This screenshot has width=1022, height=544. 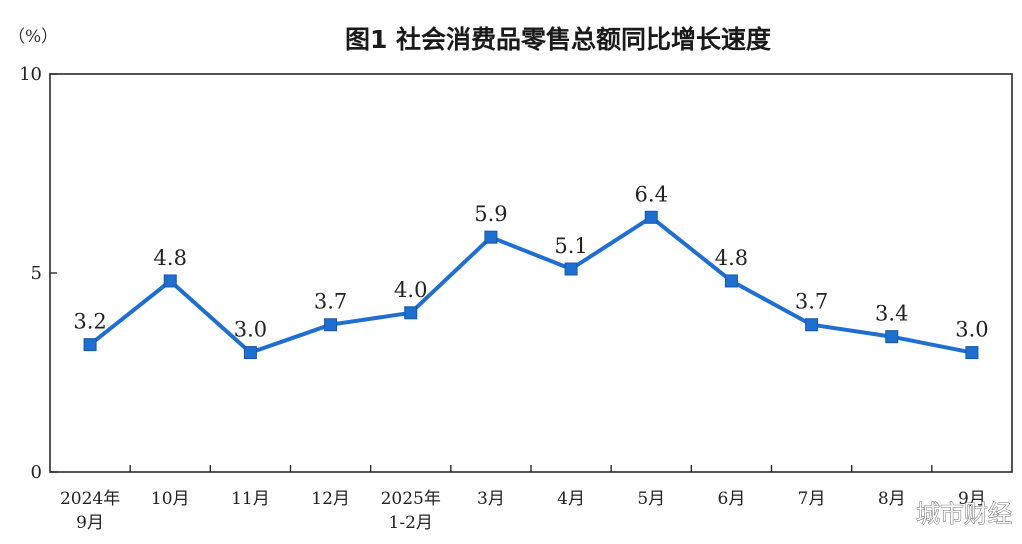 What do you see at coordinates (812, 499) in the screenshot?
I see `x-tick-label: 7月` at bounding box center [812, 499].